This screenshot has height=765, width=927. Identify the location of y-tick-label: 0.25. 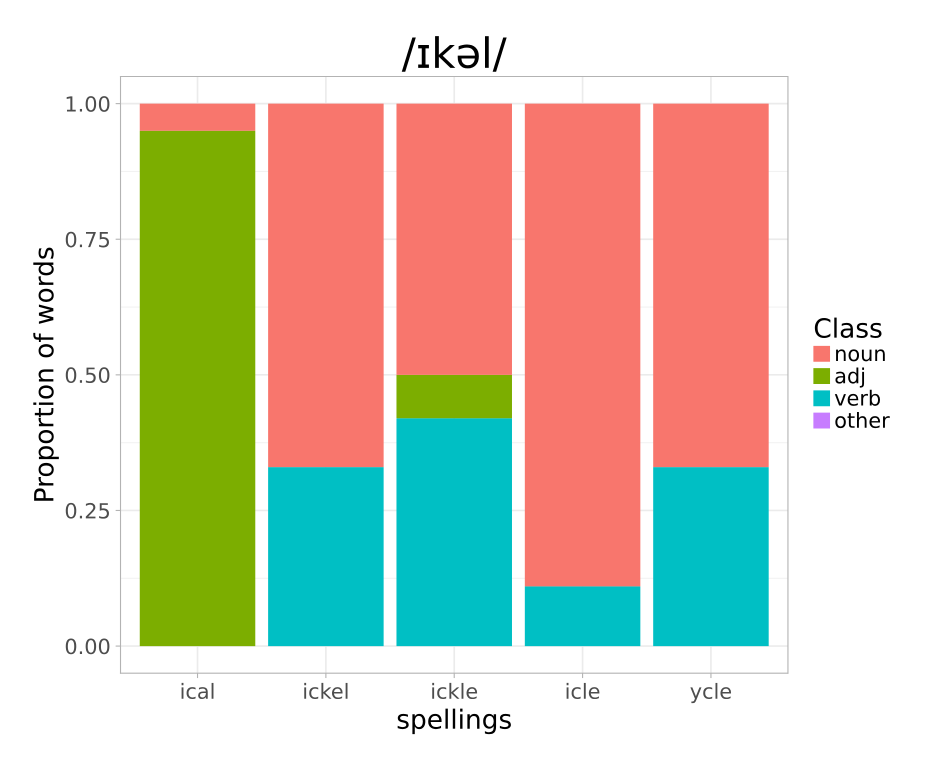
(87, 510).